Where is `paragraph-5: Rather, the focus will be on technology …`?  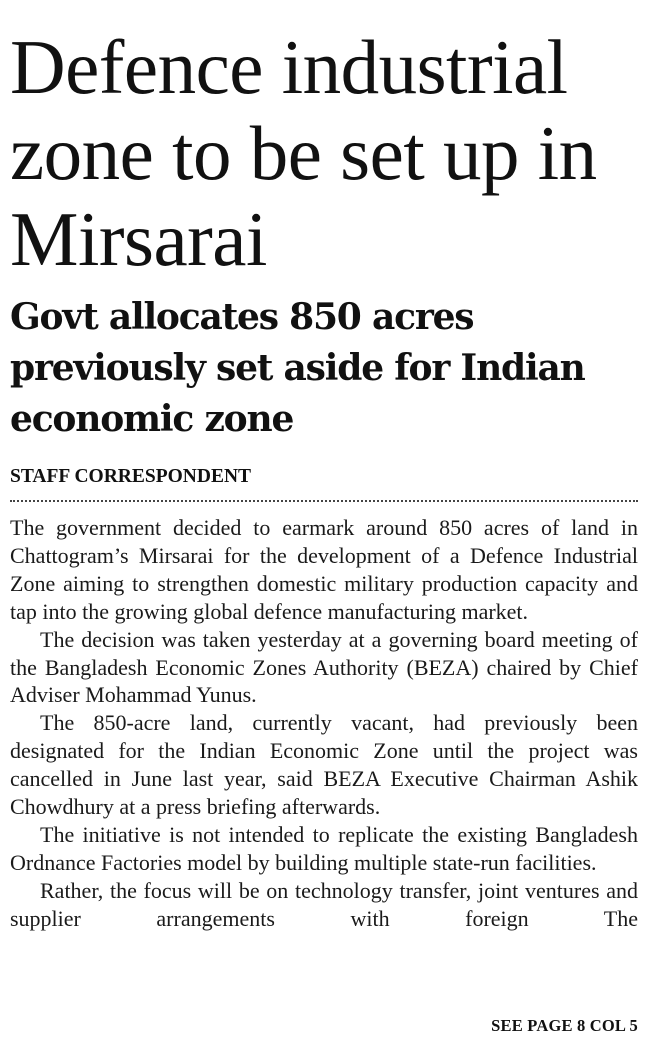
paragraph-5: Rather, the focus will be on technology … is located at coordinates (324, 904).